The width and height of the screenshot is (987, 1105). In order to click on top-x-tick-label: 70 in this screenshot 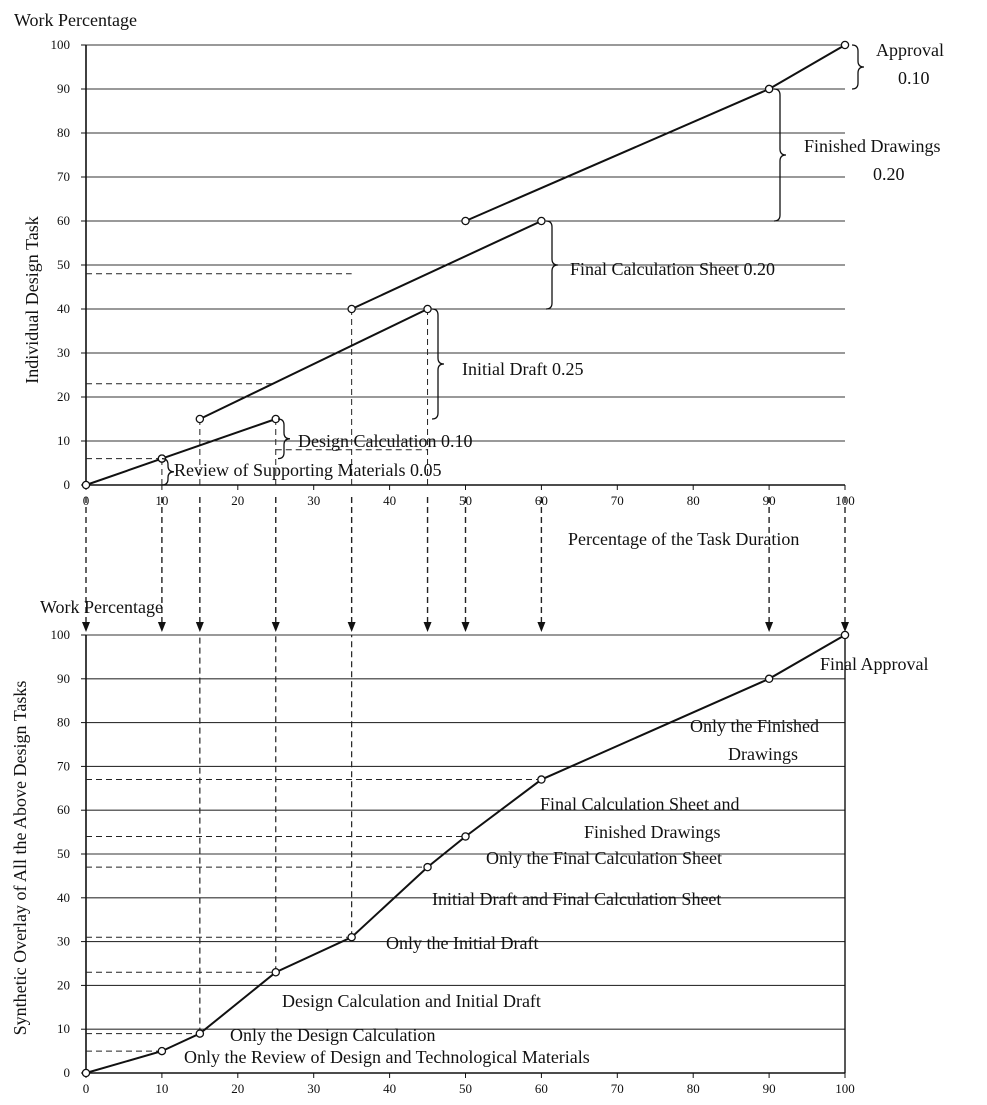, I will do `click(617, 500)`.